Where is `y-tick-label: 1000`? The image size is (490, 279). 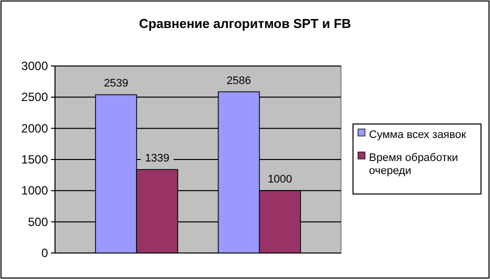 y-tick-label: 1000 is located at coordinates (34, 191).